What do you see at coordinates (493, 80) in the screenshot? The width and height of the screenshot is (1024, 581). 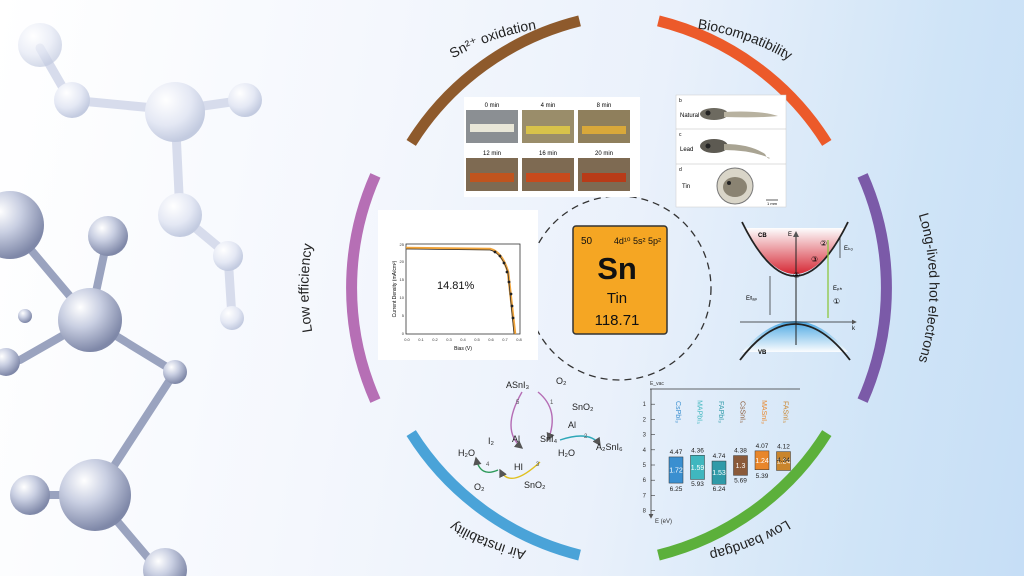 I see `arc-oxidation` at bounding box center [493, 80].